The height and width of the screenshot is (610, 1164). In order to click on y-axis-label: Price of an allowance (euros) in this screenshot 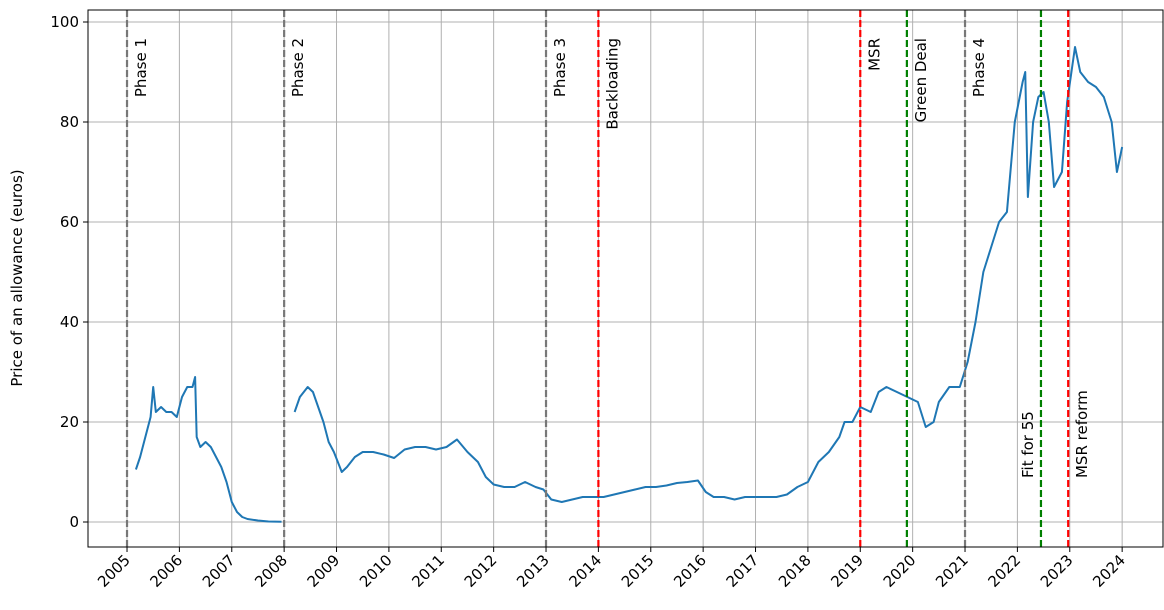, I will do `click(17, 277)`.